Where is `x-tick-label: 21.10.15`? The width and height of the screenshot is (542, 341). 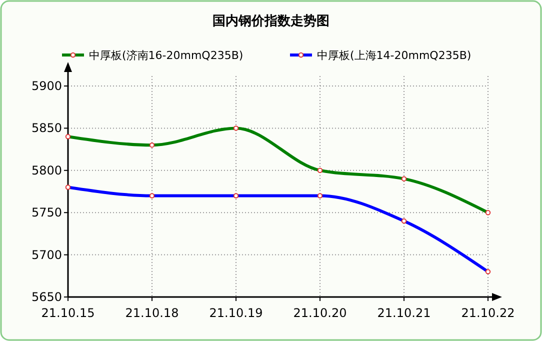
x-tick-label: 21.10.15 is located at coordinates (68, 313).